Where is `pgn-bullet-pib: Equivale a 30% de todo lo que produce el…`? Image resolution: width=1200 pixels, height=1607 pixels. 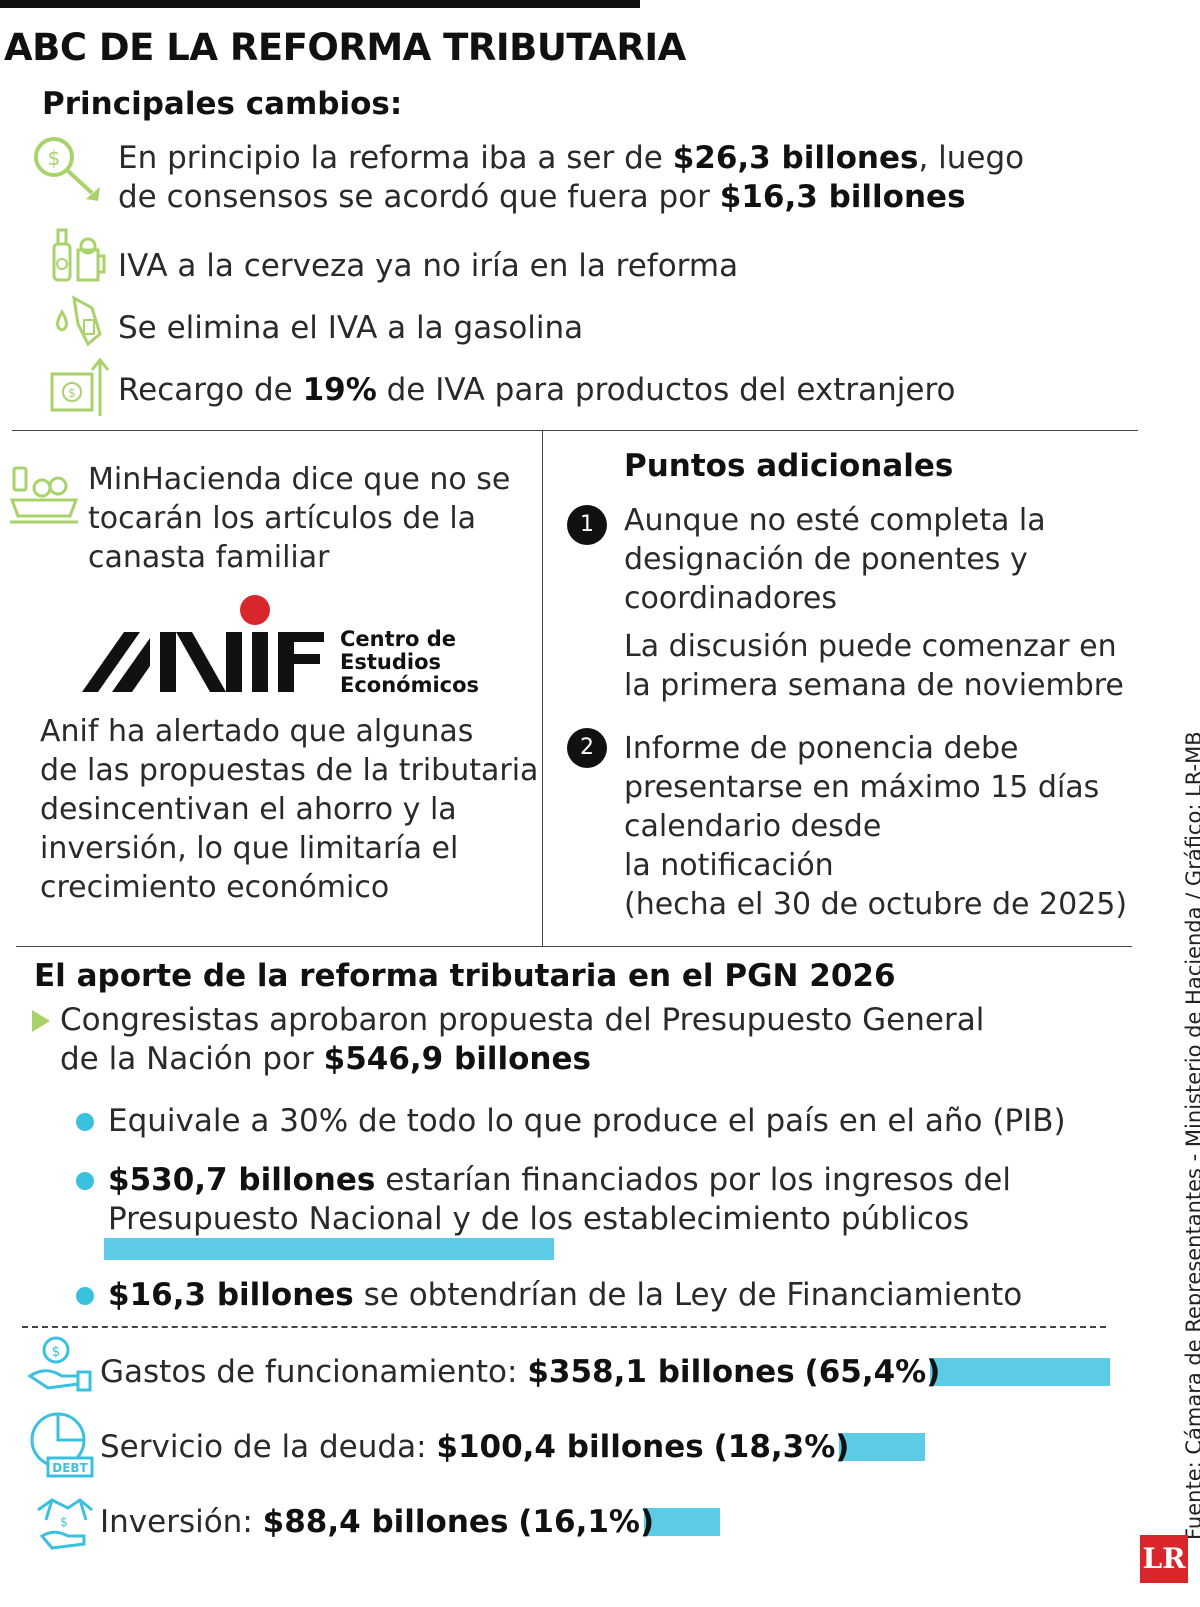
pgn-bullet-pib: Equivale a 30% de todo lo que produce el… is located at coordinates (587, 1121).